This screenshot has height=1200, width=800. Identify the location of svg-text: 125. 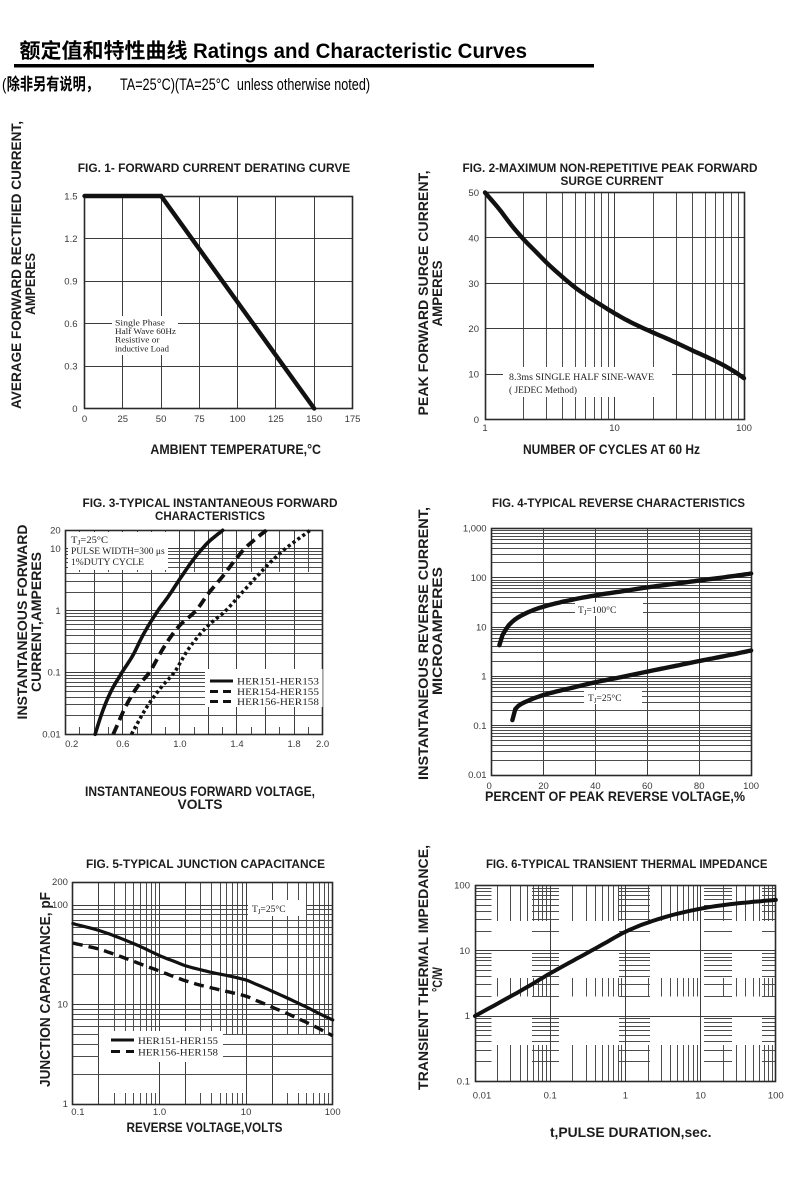
(276, 419).